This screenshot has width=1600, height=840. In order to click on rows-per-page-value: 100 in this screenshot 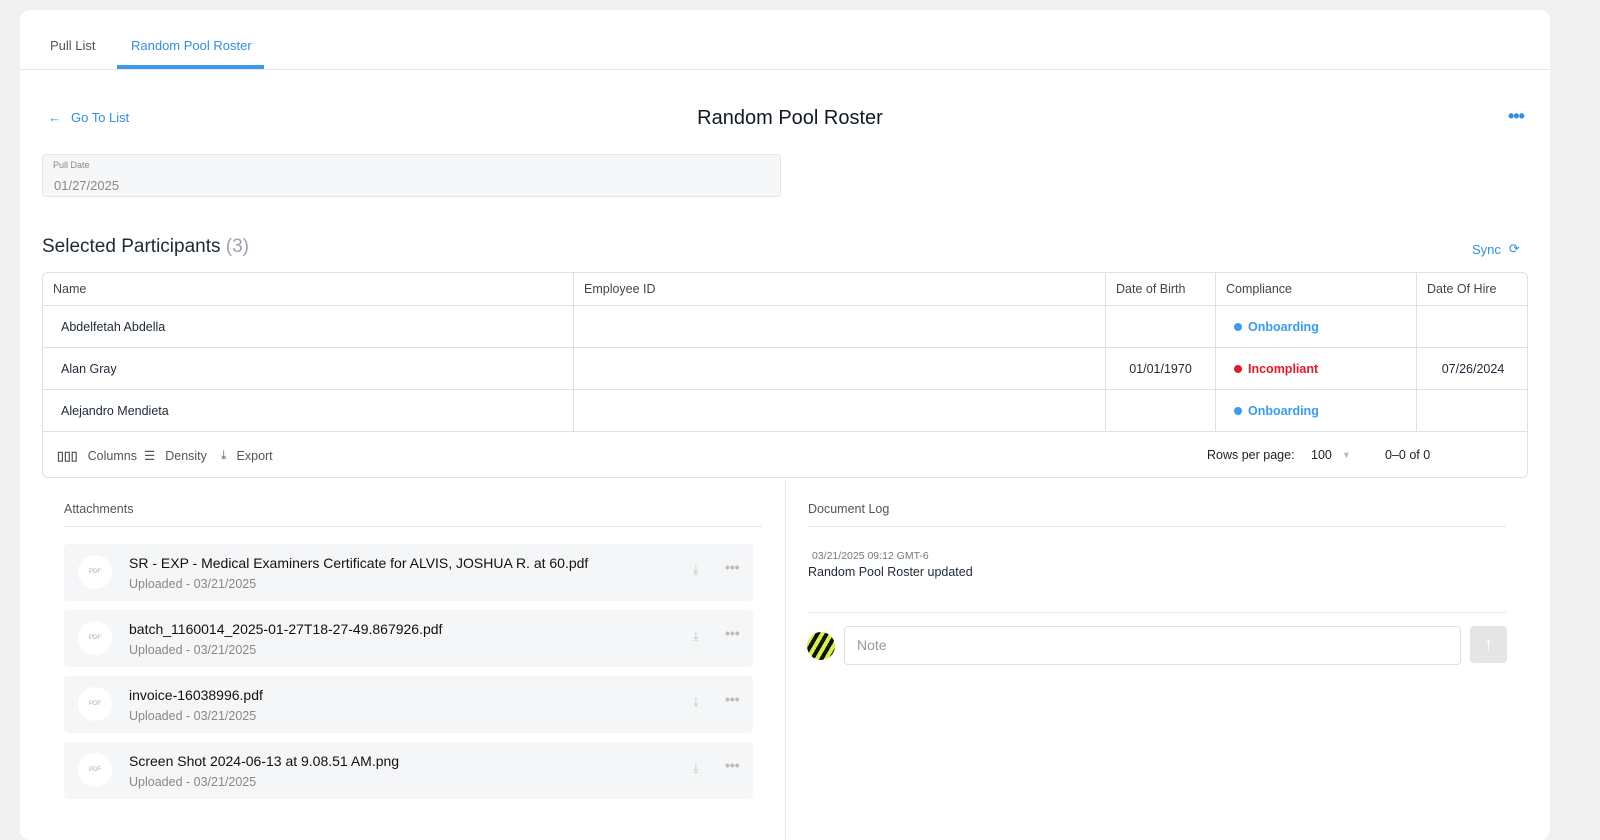, I will do `click(1321, 455)`.